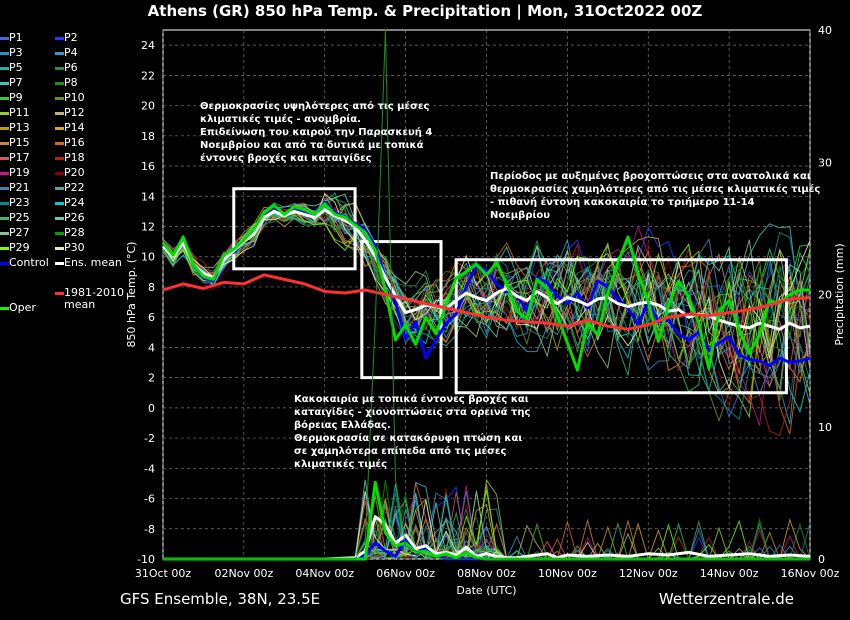  I want to click on legend-item-p27: P27, so click(15, 233).